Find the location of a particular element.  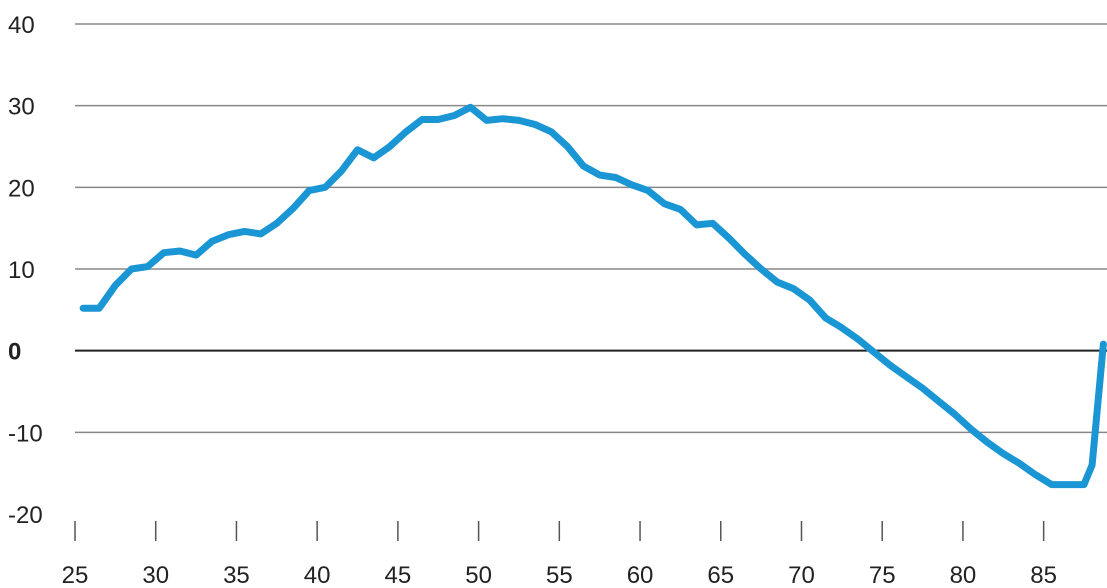

x-tick-label: 60 is located at coordinates (640, 575).